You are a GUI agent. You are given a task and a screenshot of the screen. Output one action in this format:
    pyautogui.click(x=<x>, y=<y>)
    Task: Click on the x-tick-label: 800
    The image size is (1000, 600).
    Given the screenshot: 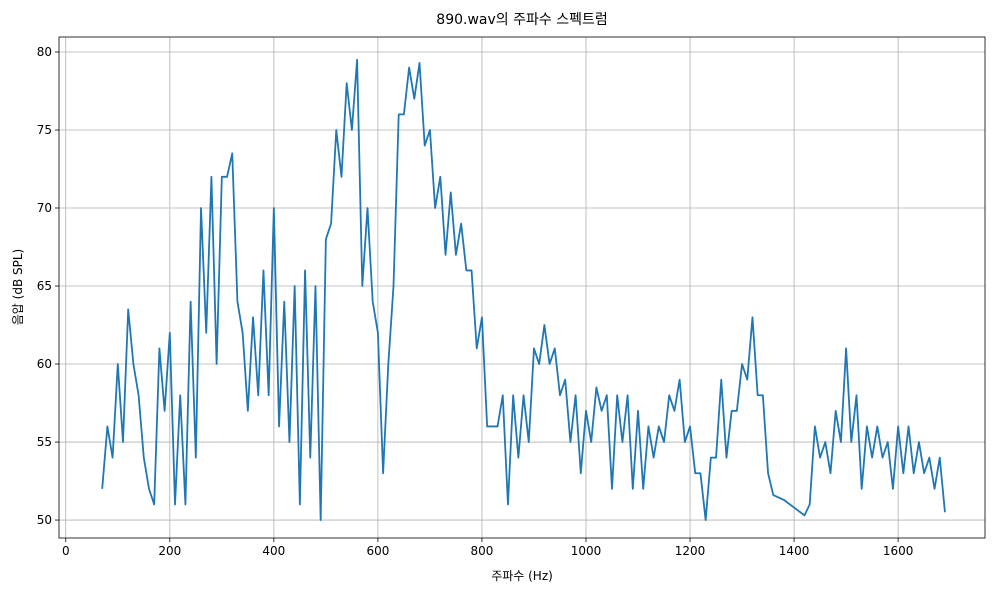 What is the action you would take?
    pyautogui.click(x=481, y=551)
    